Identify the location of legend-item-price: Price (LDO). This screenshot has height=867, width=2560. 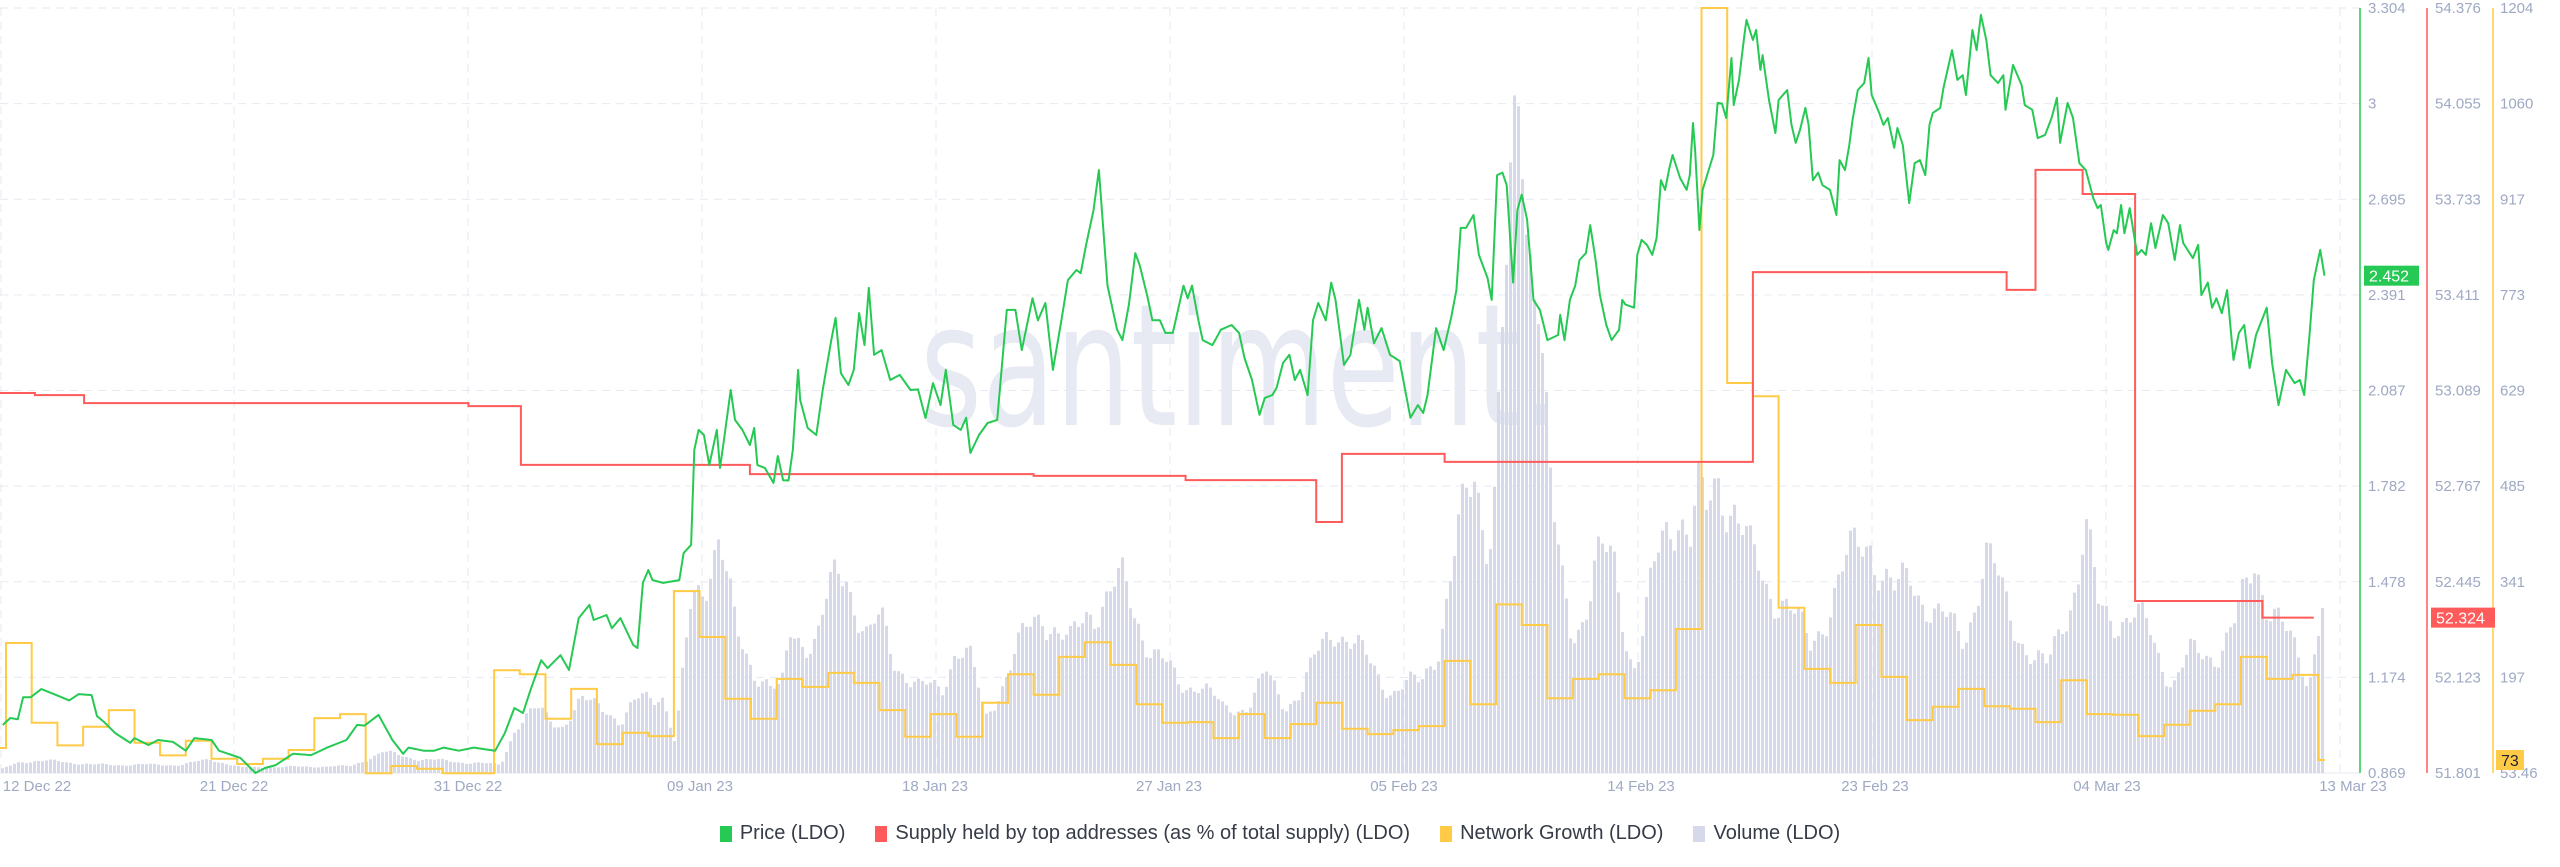
(782, 833).